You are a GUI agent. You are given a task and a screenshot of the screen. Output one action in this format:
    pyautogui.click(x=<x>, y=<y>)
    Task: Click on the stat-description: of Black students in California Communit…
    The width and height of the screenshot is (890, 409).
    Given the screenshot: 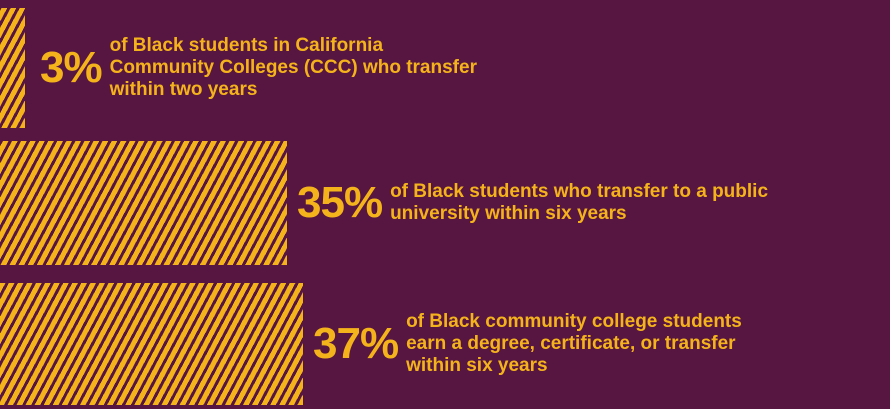 What is the action you would take?
    pyautogui.click(x=293, y=67)
    